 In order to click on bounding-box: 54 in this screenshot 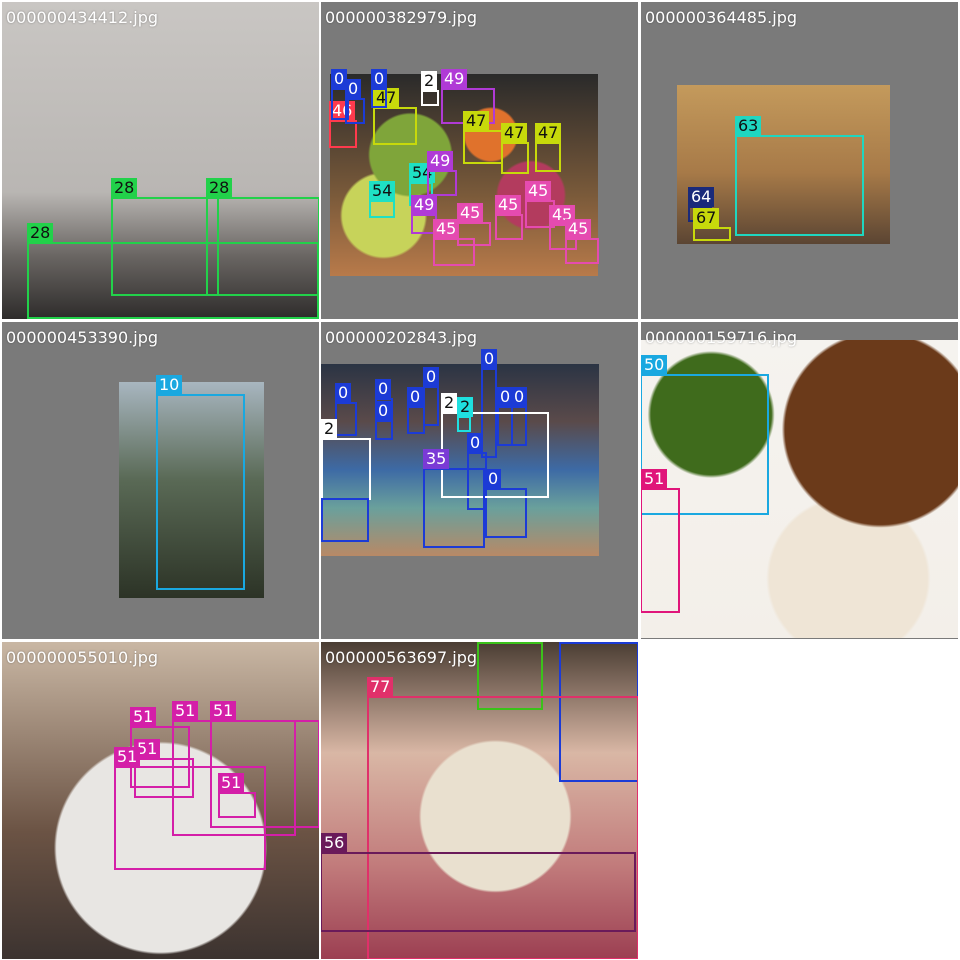, I will do `click(382, 199)`.